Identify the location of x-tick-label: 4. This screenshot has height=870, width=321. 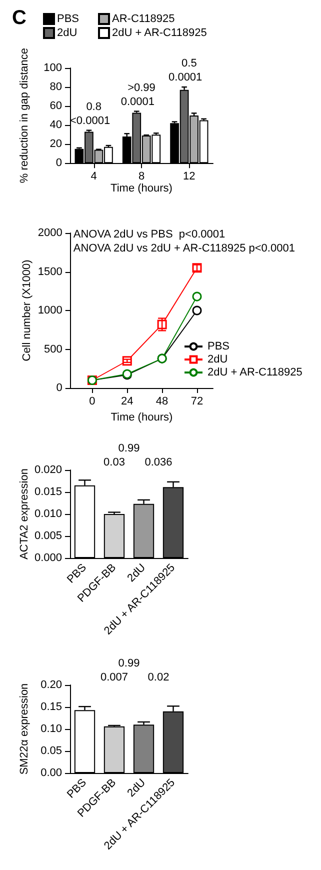
(93, 176).